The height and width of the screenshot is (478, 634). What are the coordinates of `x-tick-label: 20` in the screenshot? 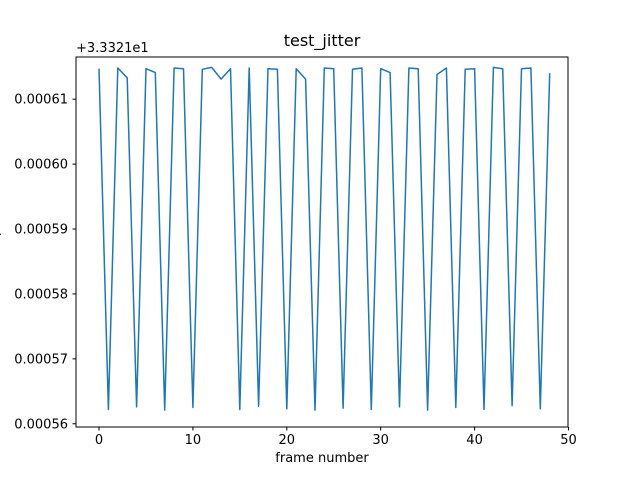 It's located at (287, 440).